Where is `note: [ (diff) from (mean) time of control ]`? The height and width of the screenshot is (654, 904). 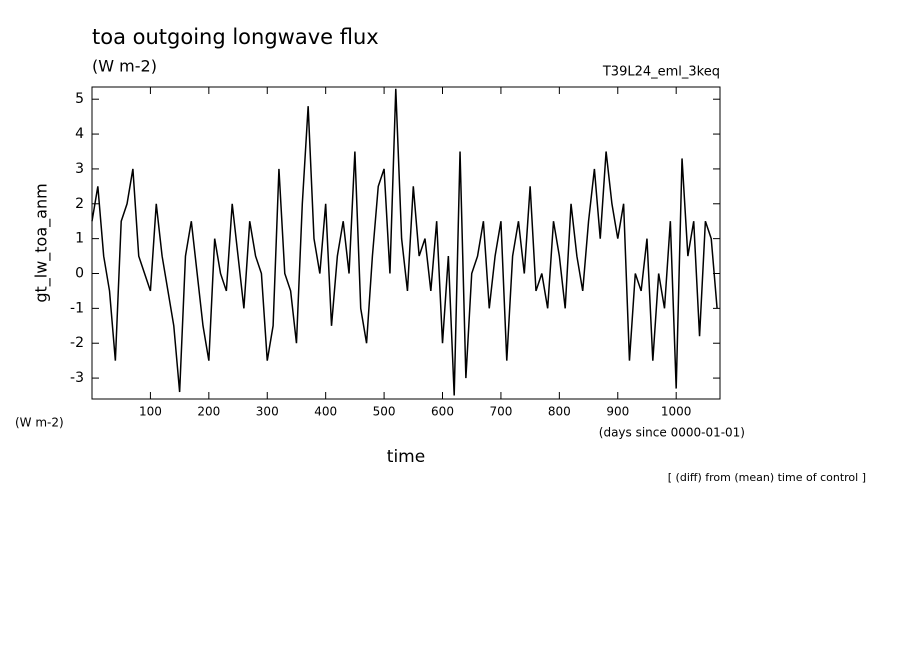 note: [ (diff) from (mean) time of control ] is located at coordinates (767, 477).